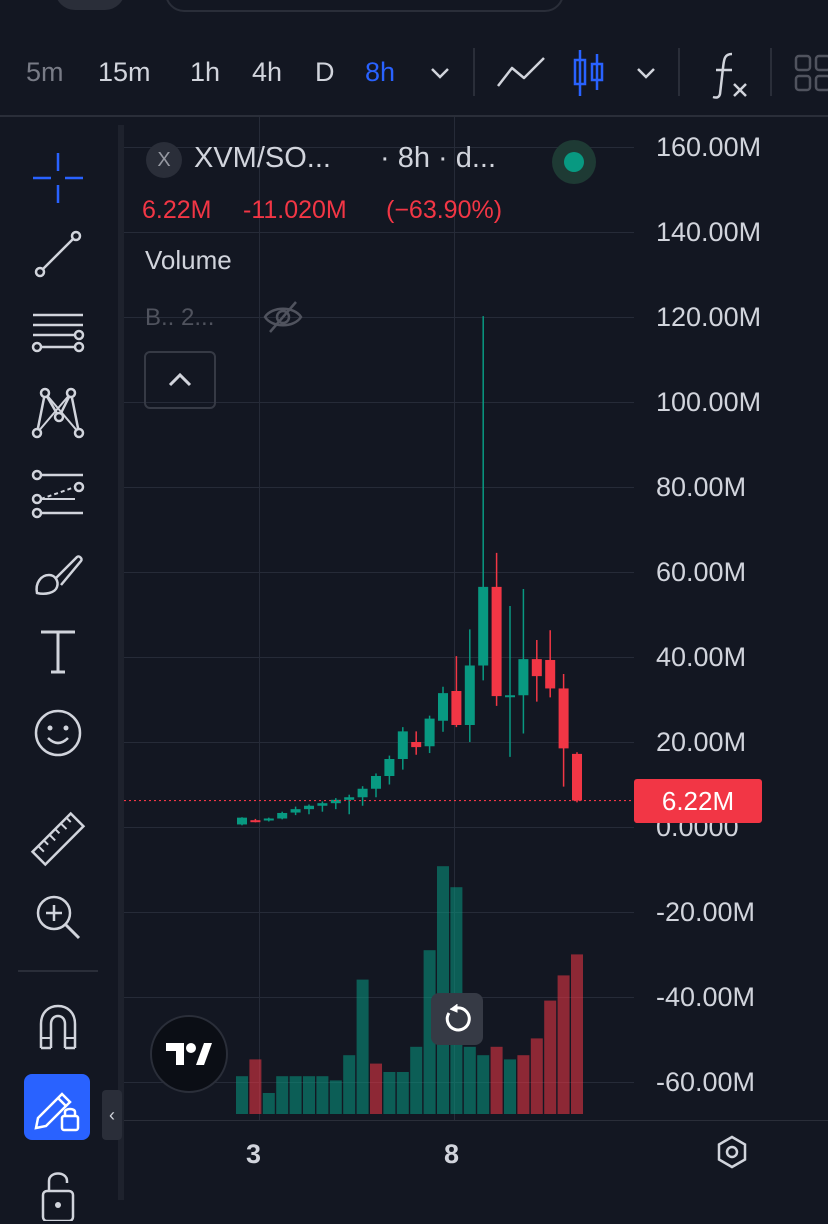 The height and width of the screenshot is (1224, 828). What do you see at coordinates (521, 73) in the screenshot?
I see `line-chart-icon` at bounding box center [521, 73].